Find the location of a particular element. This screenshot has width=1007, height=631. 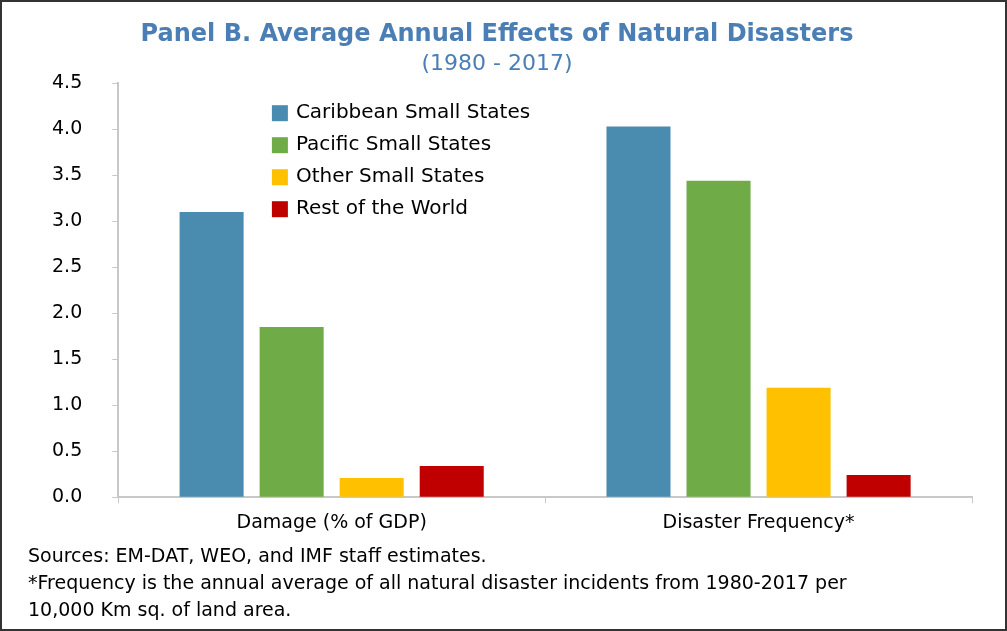

legend-label: Pacific Small States is located at coordinates (393, 143).